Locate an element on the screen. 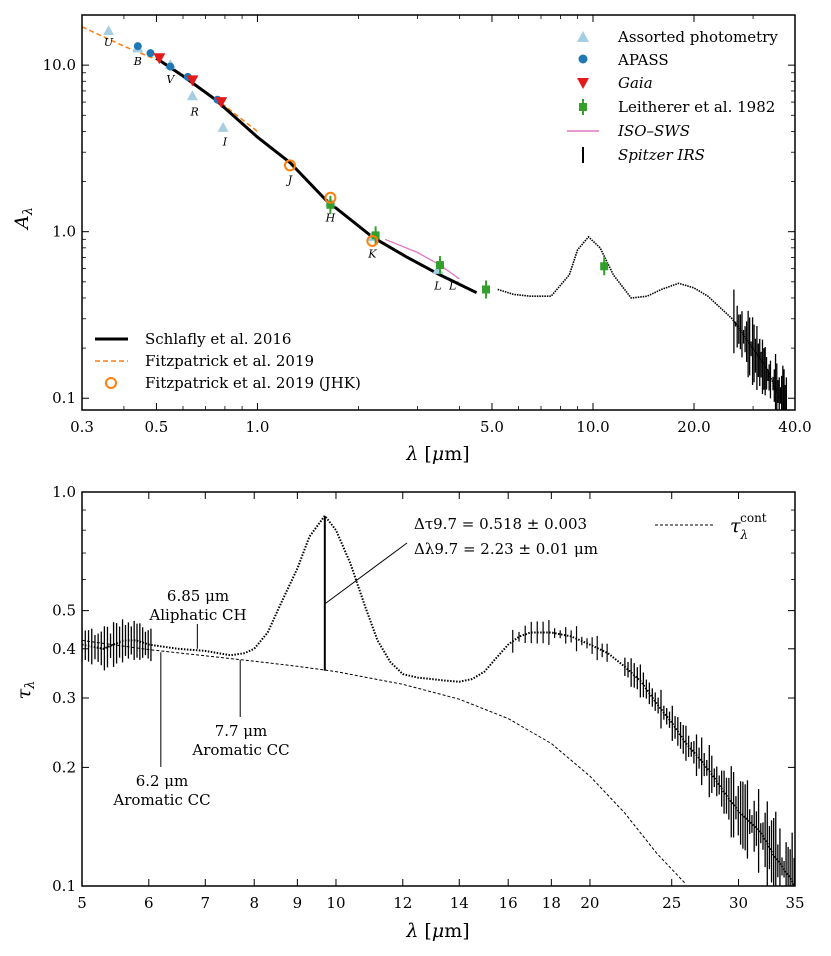  y-tick-label: 1.0 is located at coordinates (64, 492).